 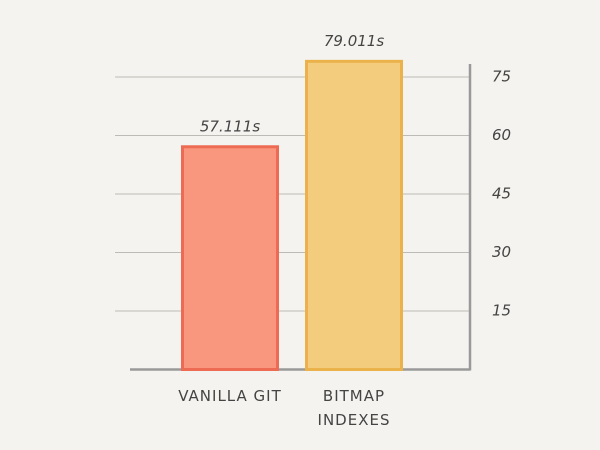 What do you see at coordinates (501, 135) in the screenshot?
I see `y-tick-label: 60` at bounding box center [501, 135].